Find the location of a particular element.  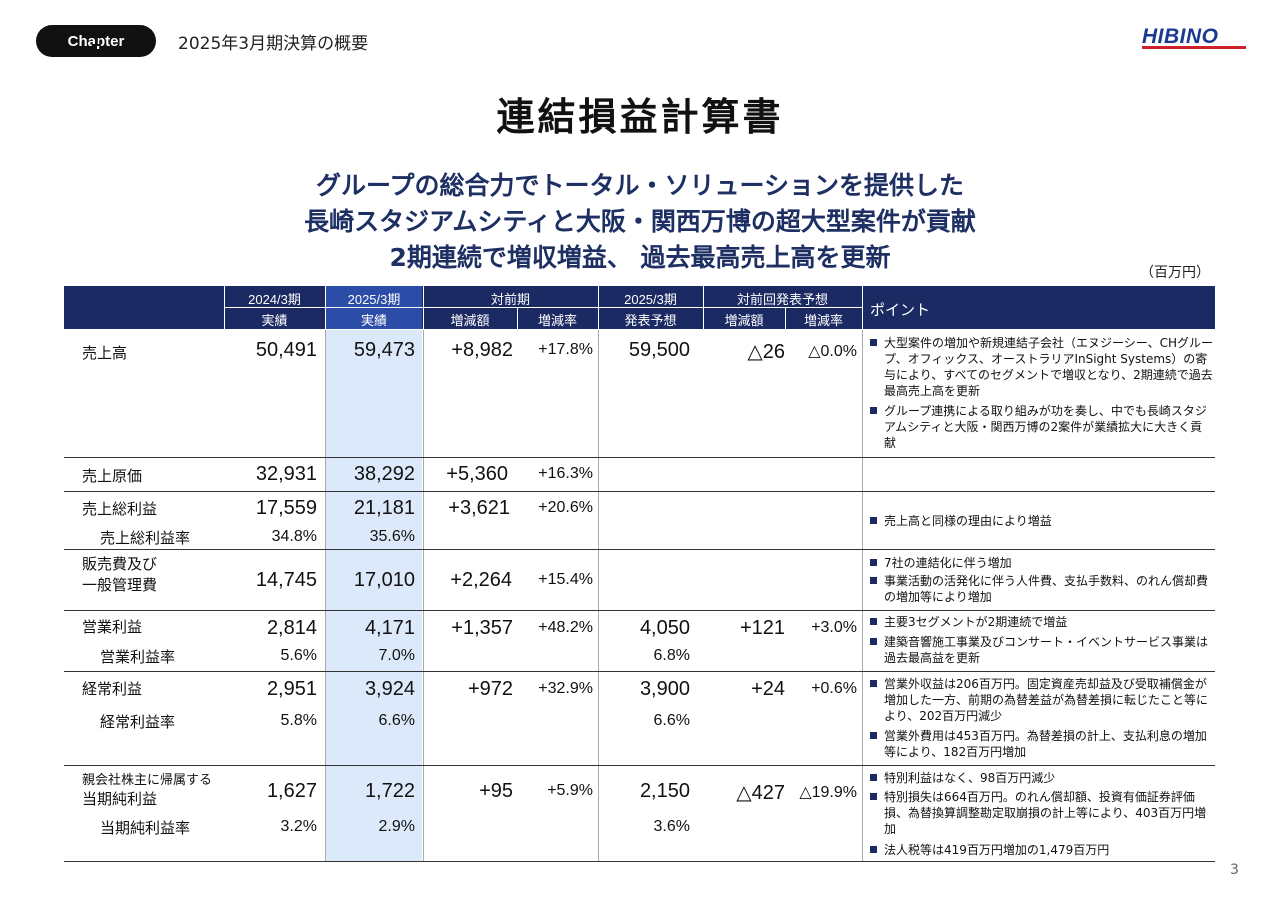

header-fy2024-sub: 実績 is located at coordinates (274, 320).